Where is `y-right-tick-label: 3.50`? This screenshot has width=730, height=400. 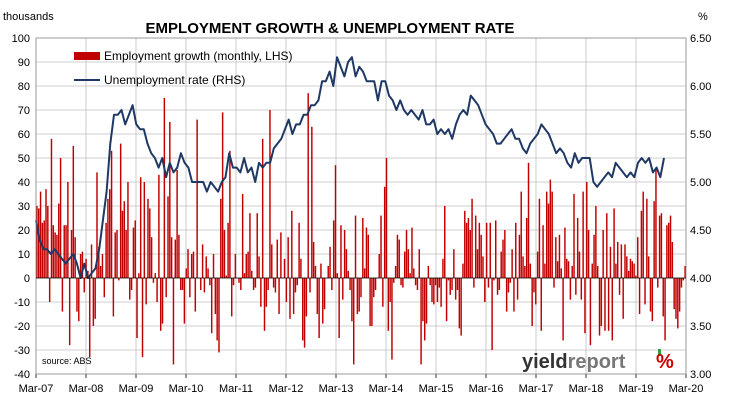 y-right-tick-label: 3.50 is located at coordinates (700, 327).